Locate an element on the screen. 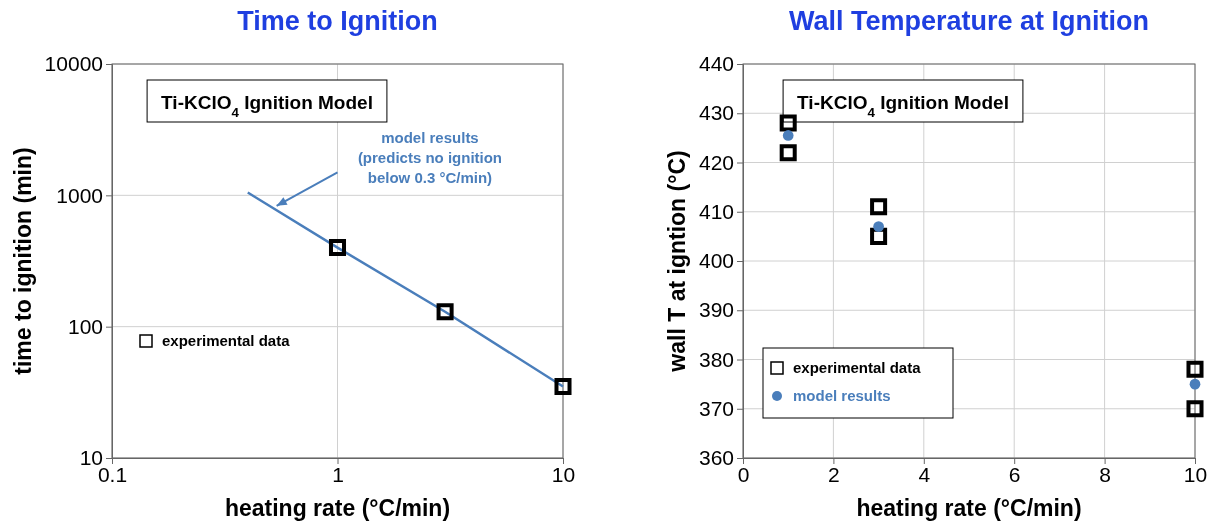 The height and width of the screenshot is (525, 1217). y-tick-label: 400 is located at coordinates (716, 261).